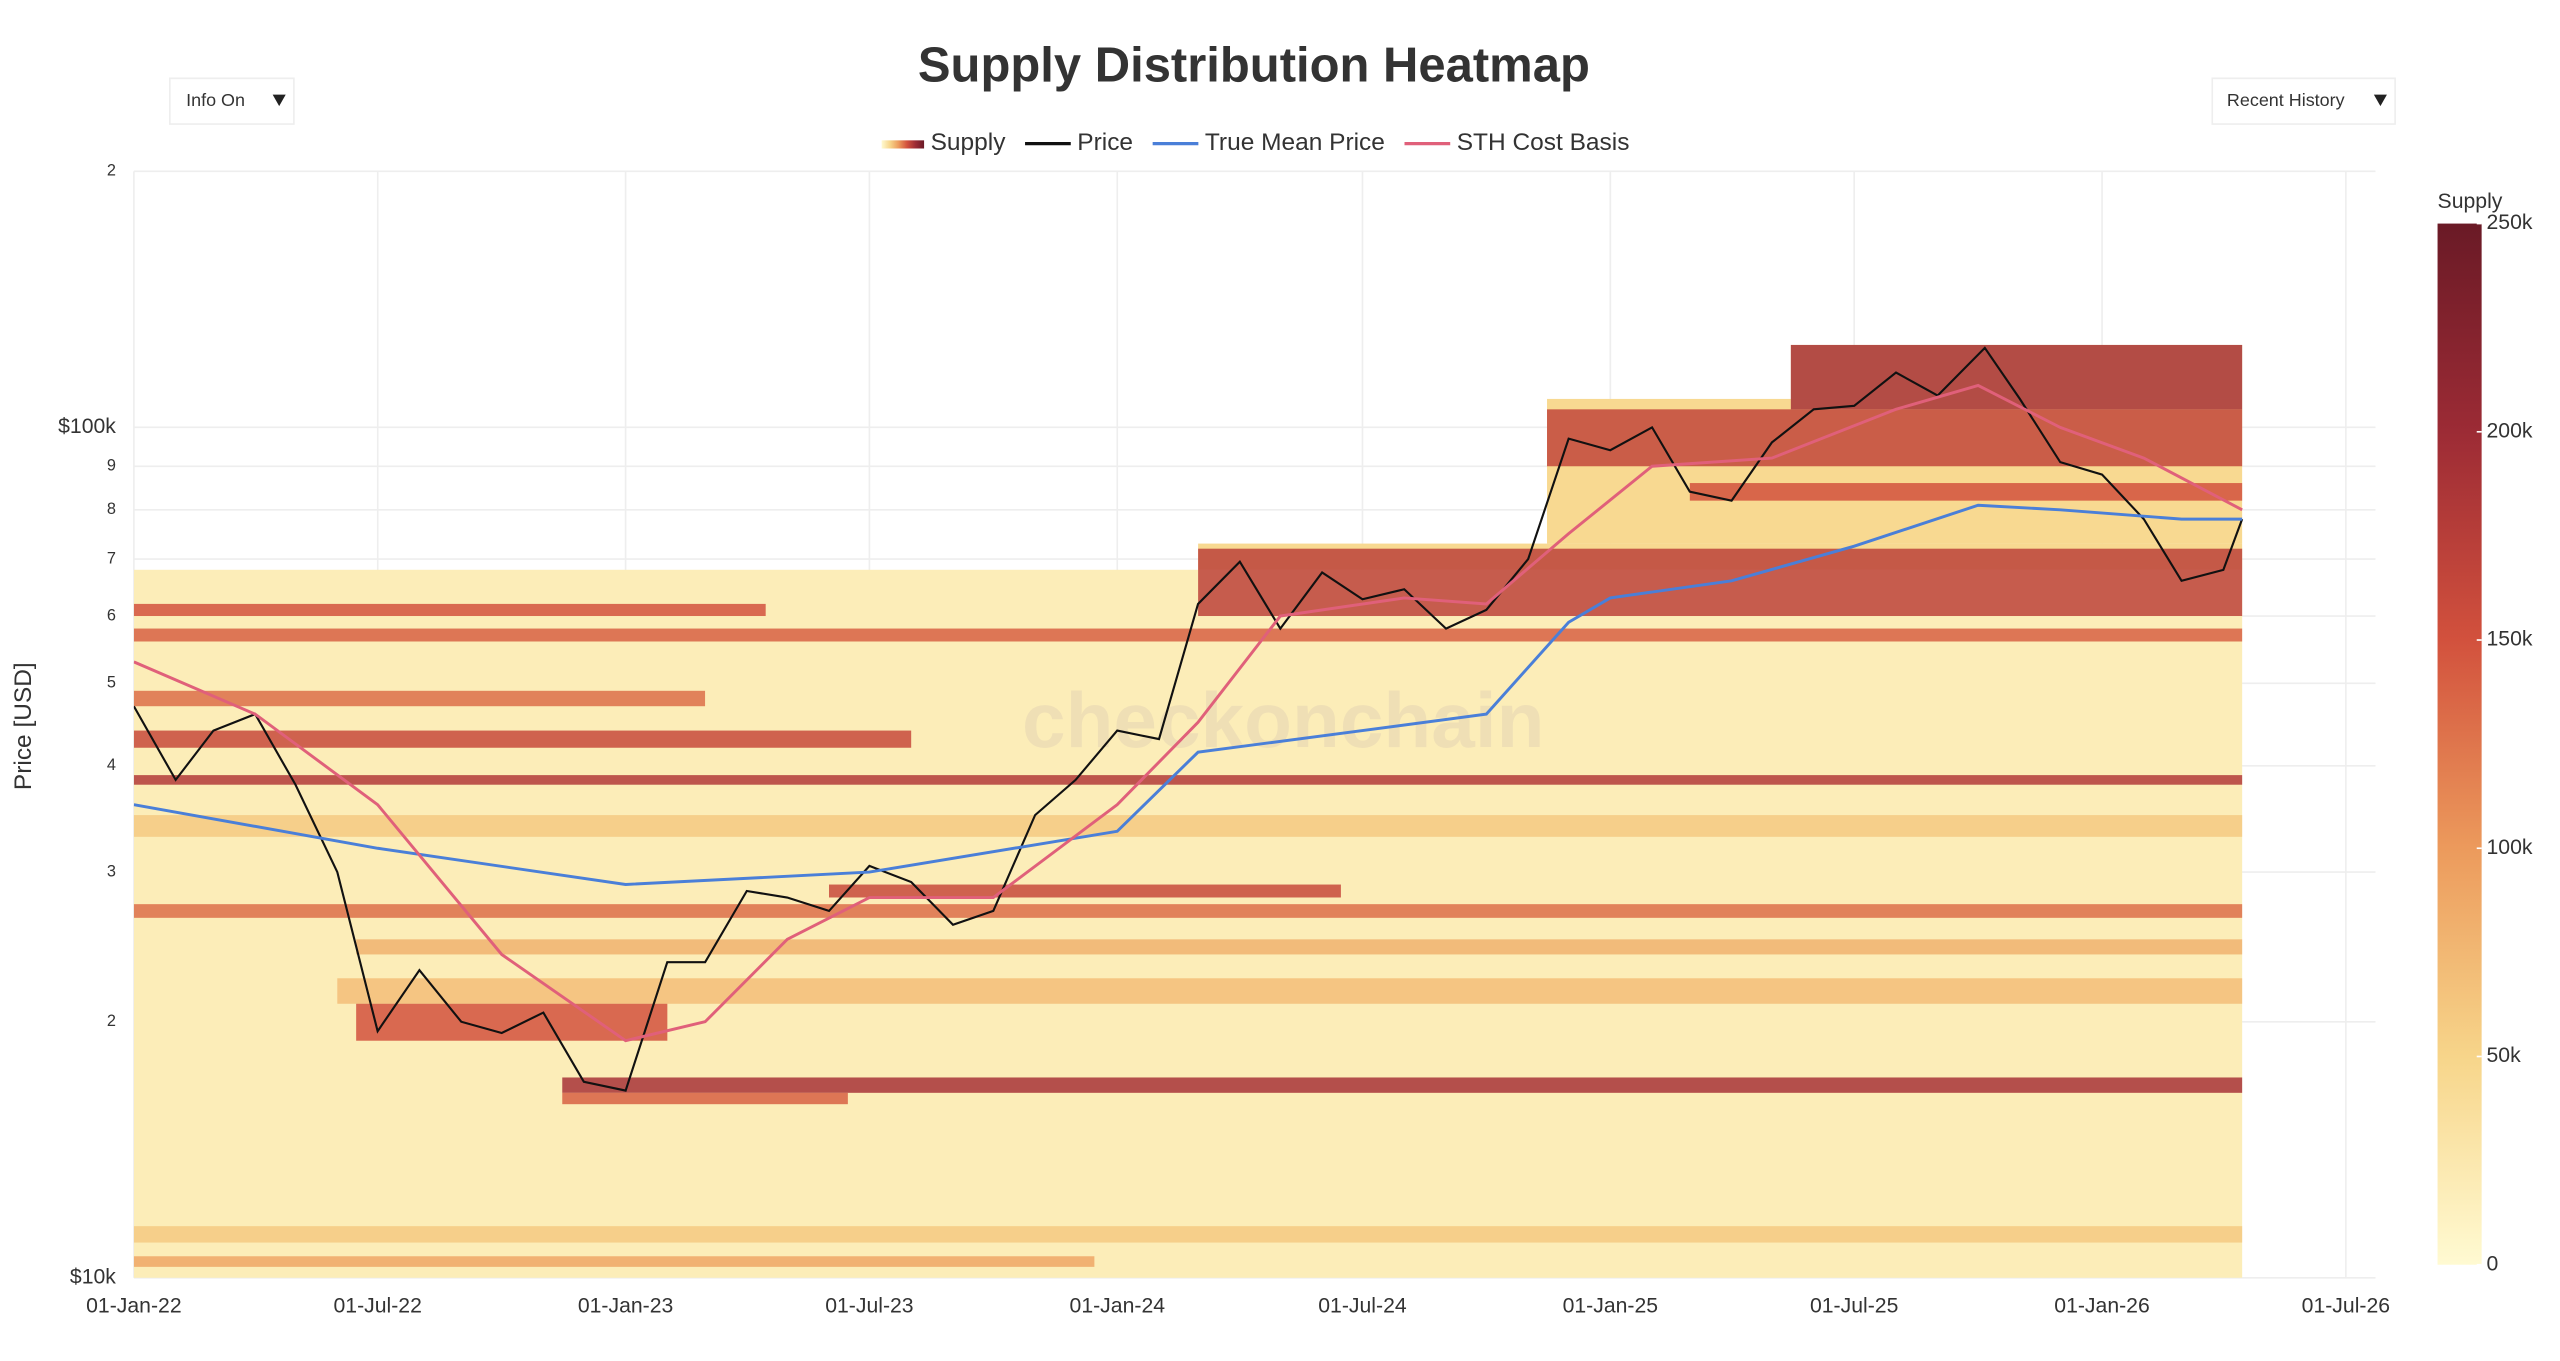  What do you see at coordinates (2510, 222) in the screenshot?
I see `colorbar-tick-label: 250k` at bounding box center [2510, 222].